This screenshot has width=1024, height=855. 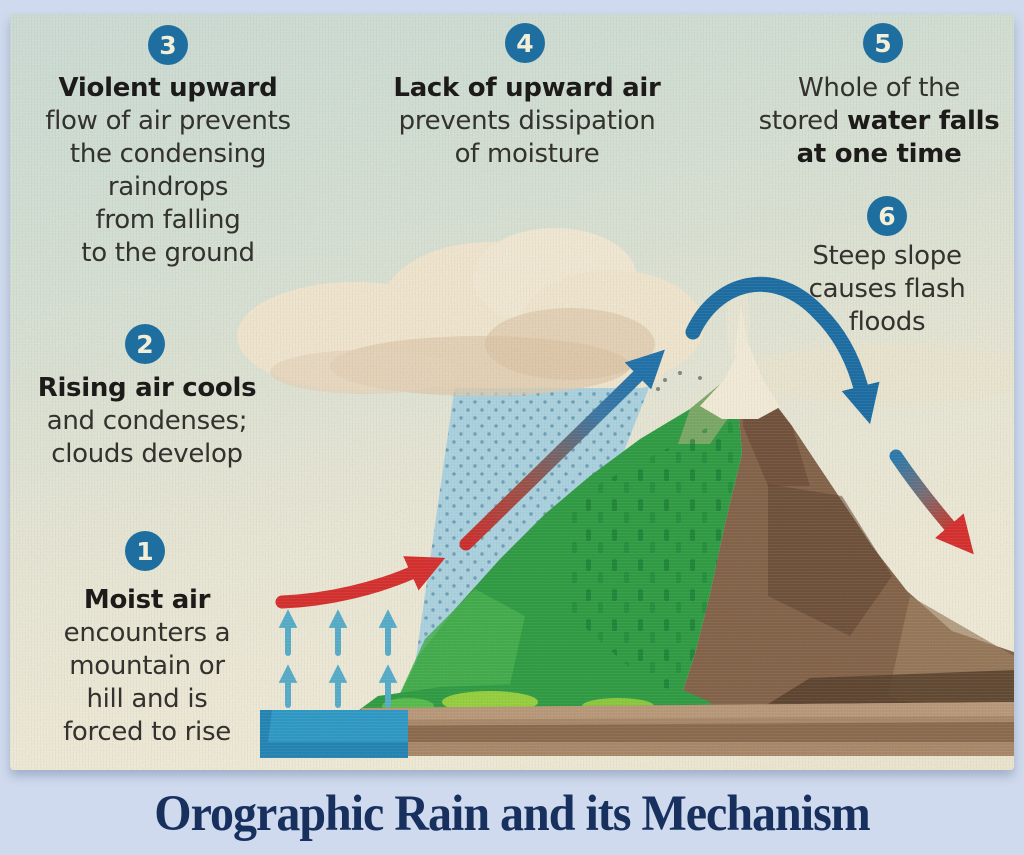 What do you see at coordinates (887, 289) in the screenshot?
I see `annotation-line: causes flash` at bounding box center [887, 289].